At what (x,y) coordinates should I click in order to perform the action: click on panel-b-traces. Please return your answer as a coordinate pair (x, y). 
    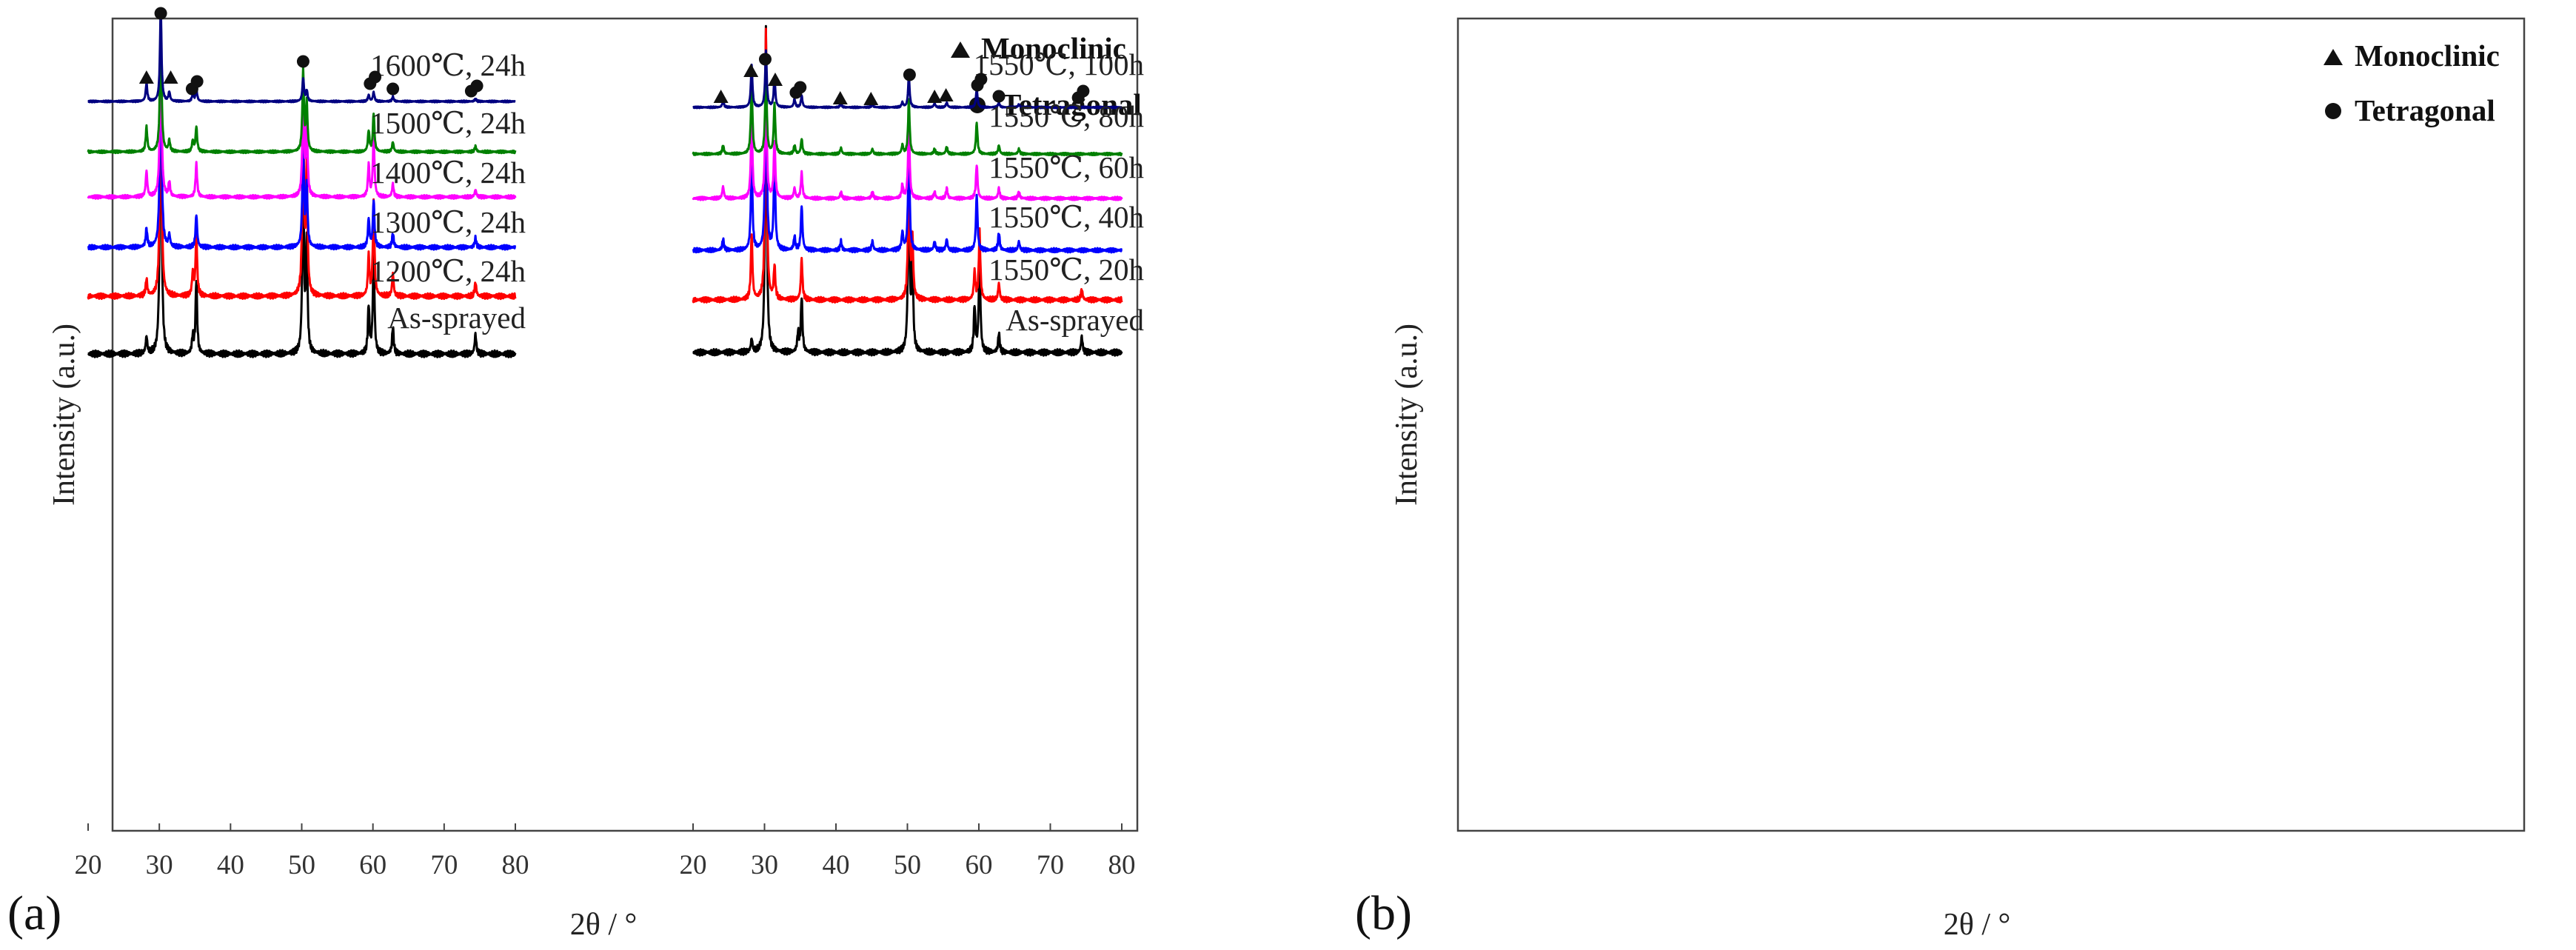
    Looking at the image, I should click on (907, 190).